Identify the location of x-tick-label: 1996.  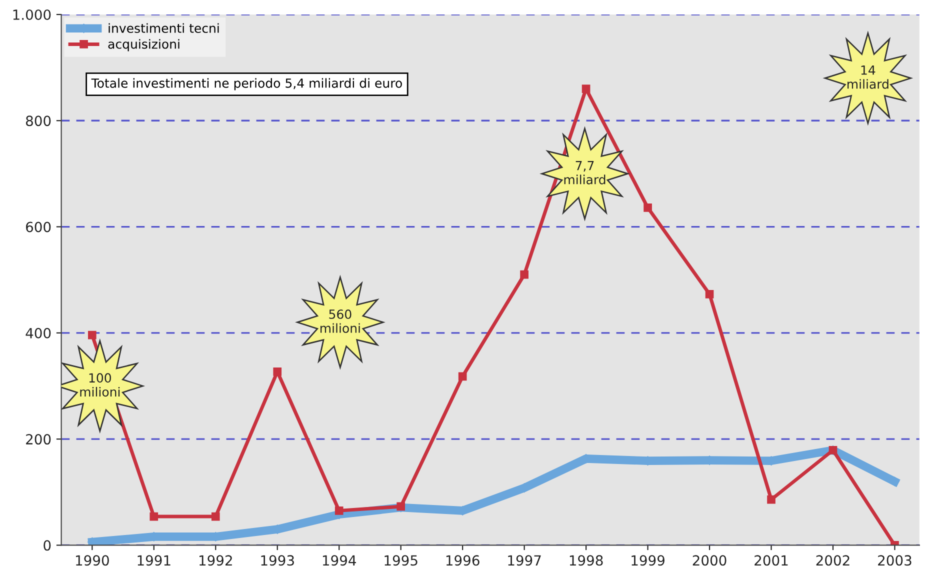
(463, 560).